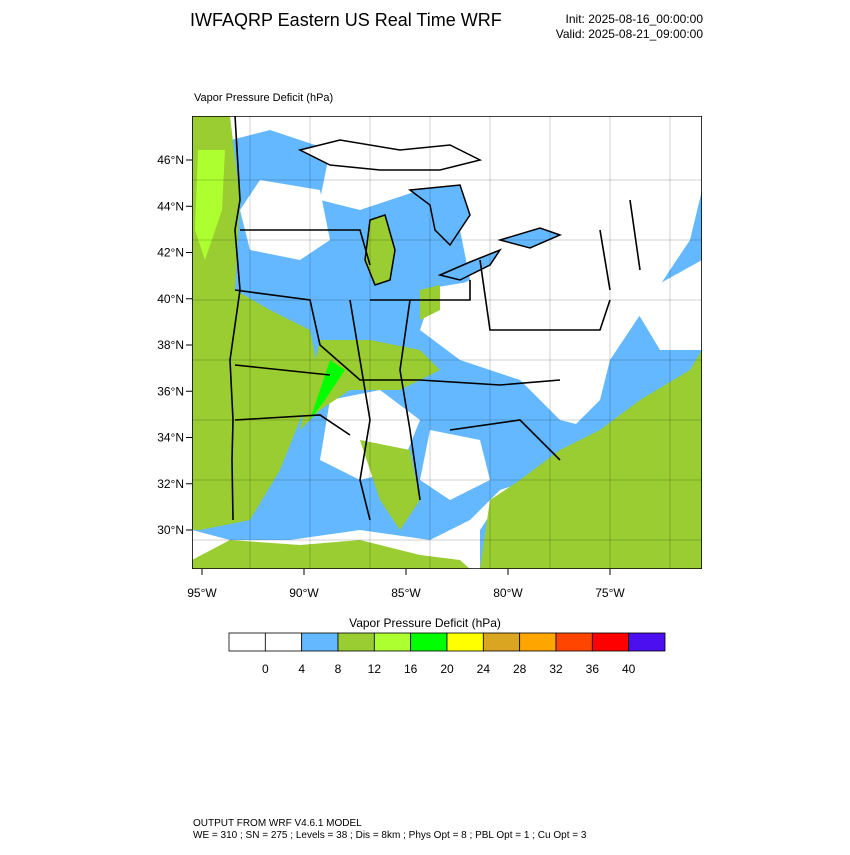  Describe the element at coordinates (170, 299) in the screenshot. I see `lat-label: 40°N` at that location.